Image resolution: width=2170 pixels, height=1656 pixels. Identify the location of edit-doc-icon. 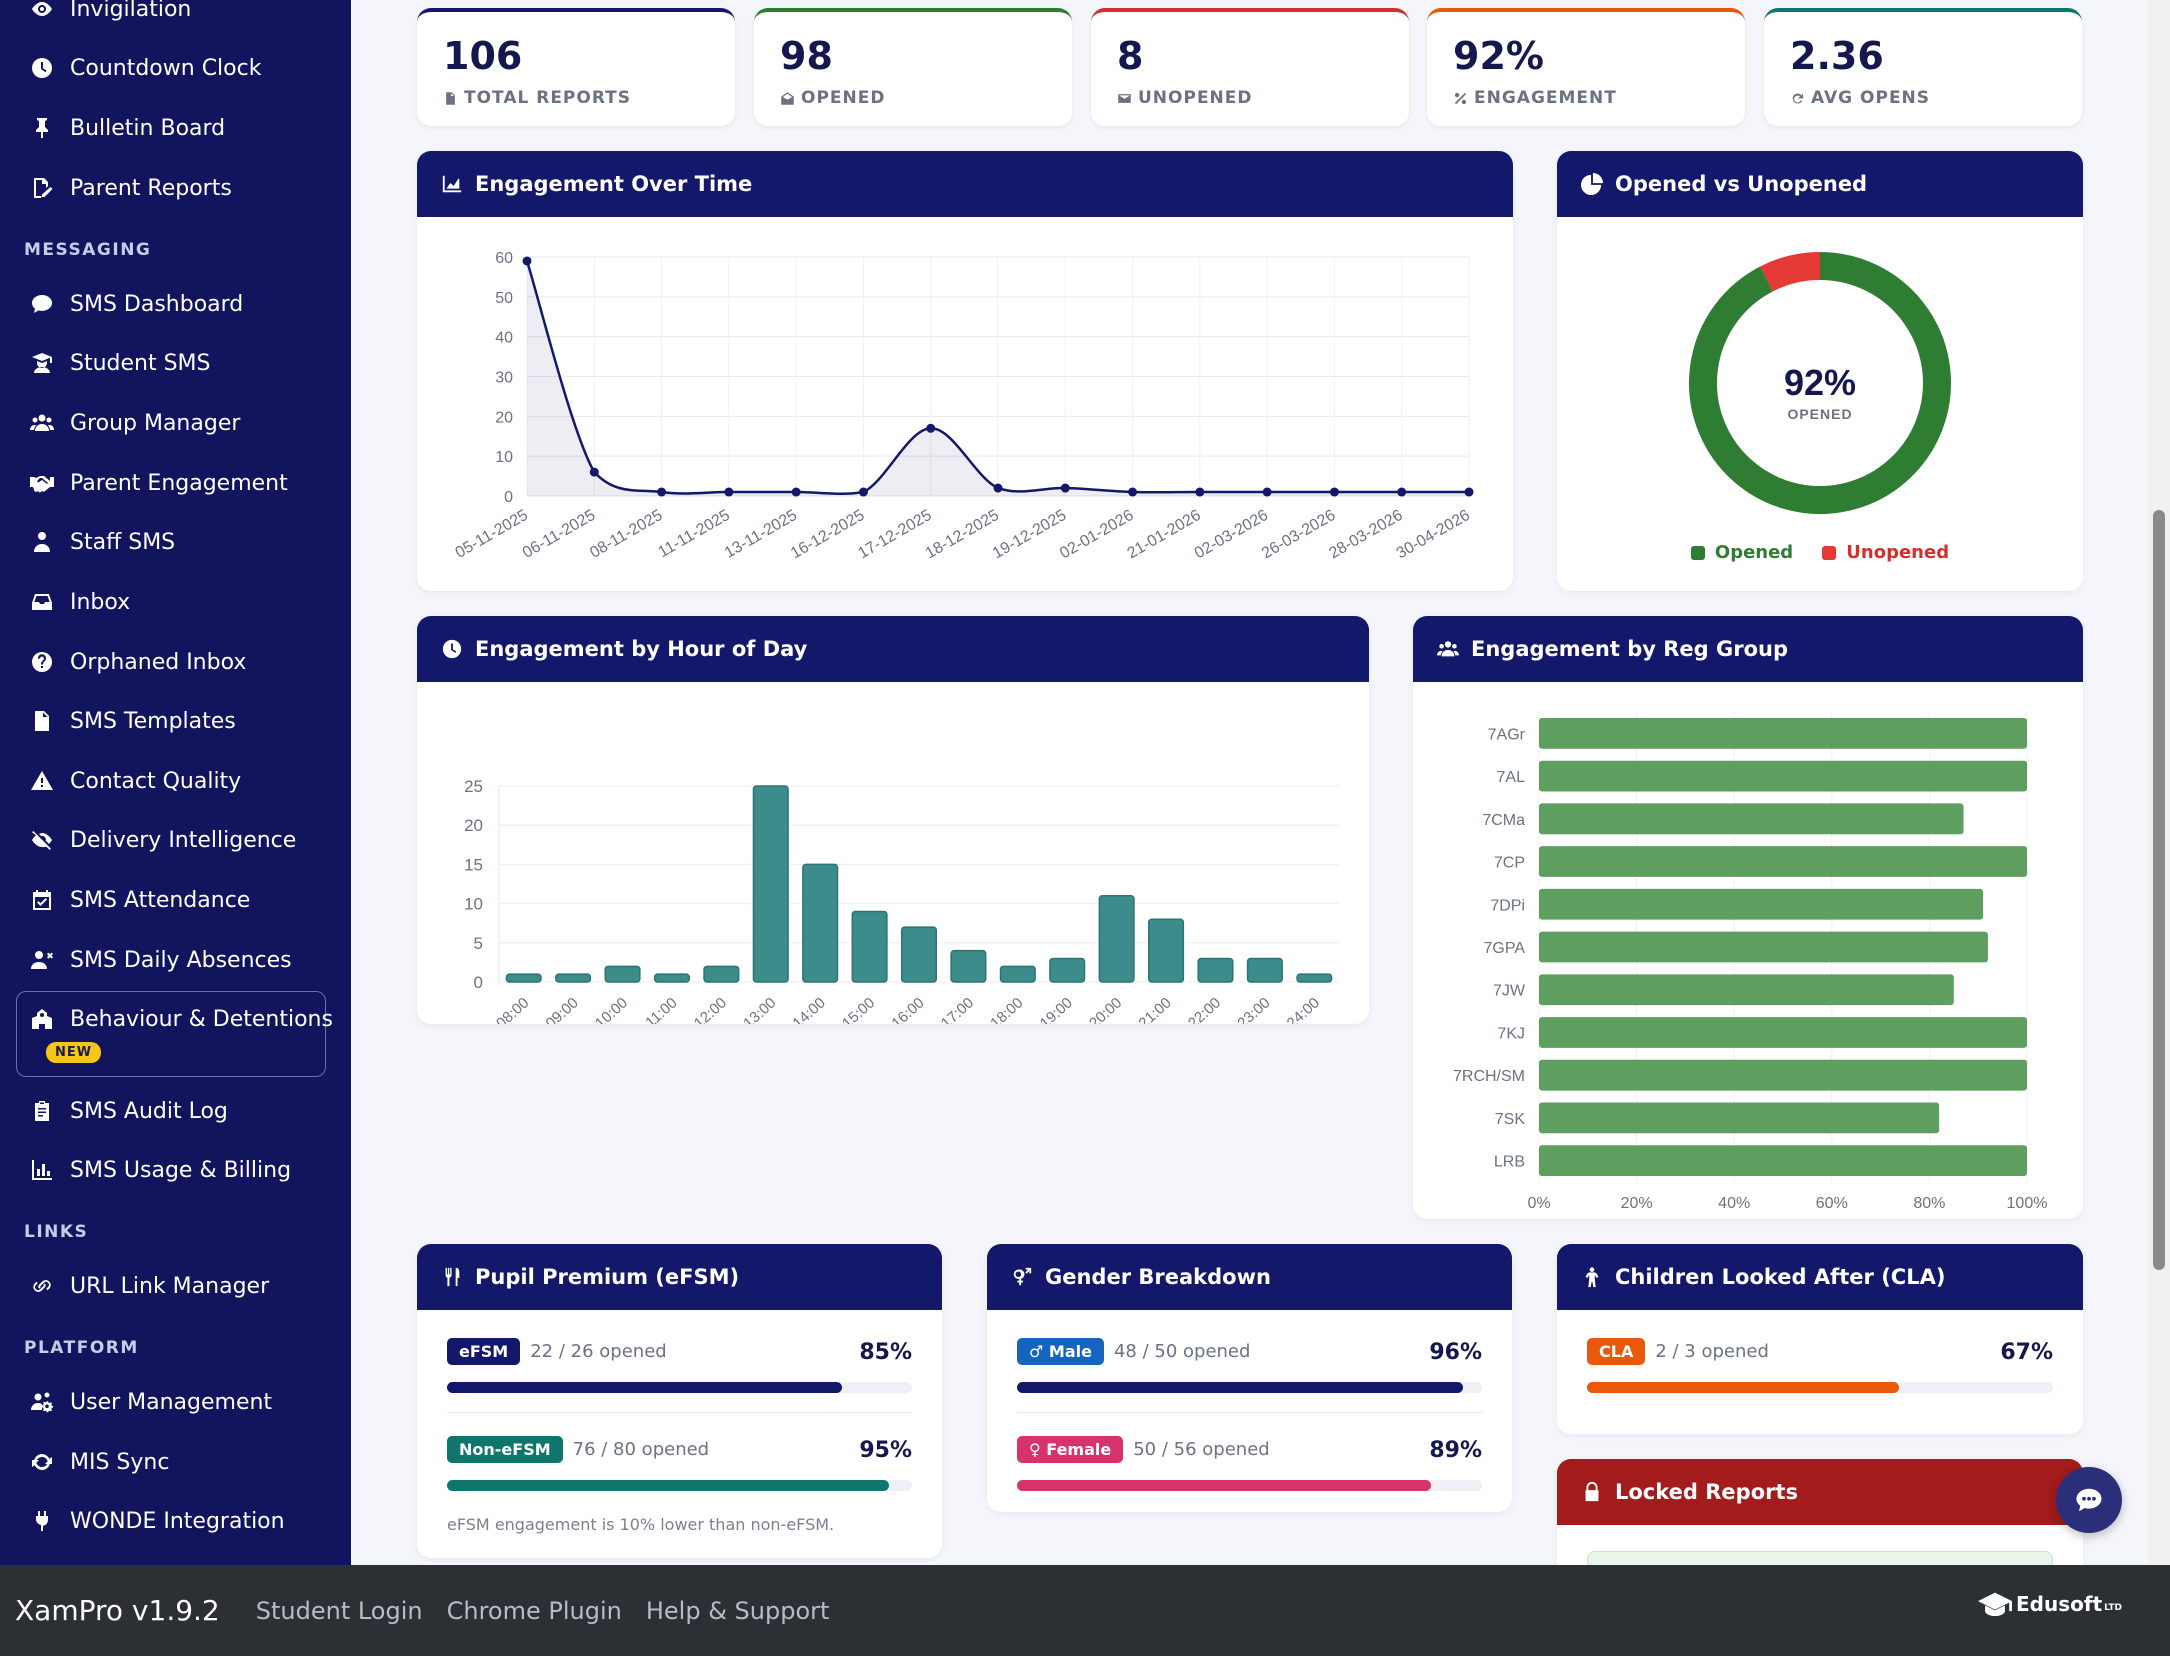
(42, 188).